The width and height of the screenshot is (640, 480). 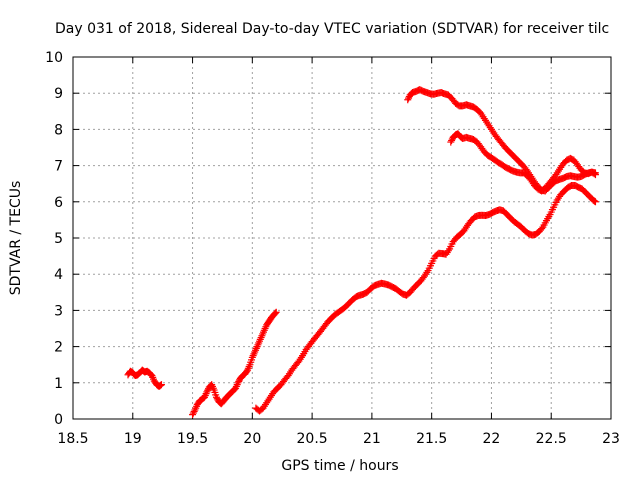 I want to click on x-tick-label: 22.5, so click(x=551, y=439).